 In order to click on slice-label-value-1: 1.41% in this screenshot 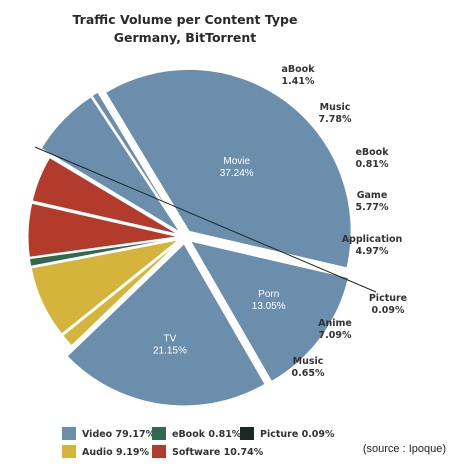, I will do `click(298, 81)`.